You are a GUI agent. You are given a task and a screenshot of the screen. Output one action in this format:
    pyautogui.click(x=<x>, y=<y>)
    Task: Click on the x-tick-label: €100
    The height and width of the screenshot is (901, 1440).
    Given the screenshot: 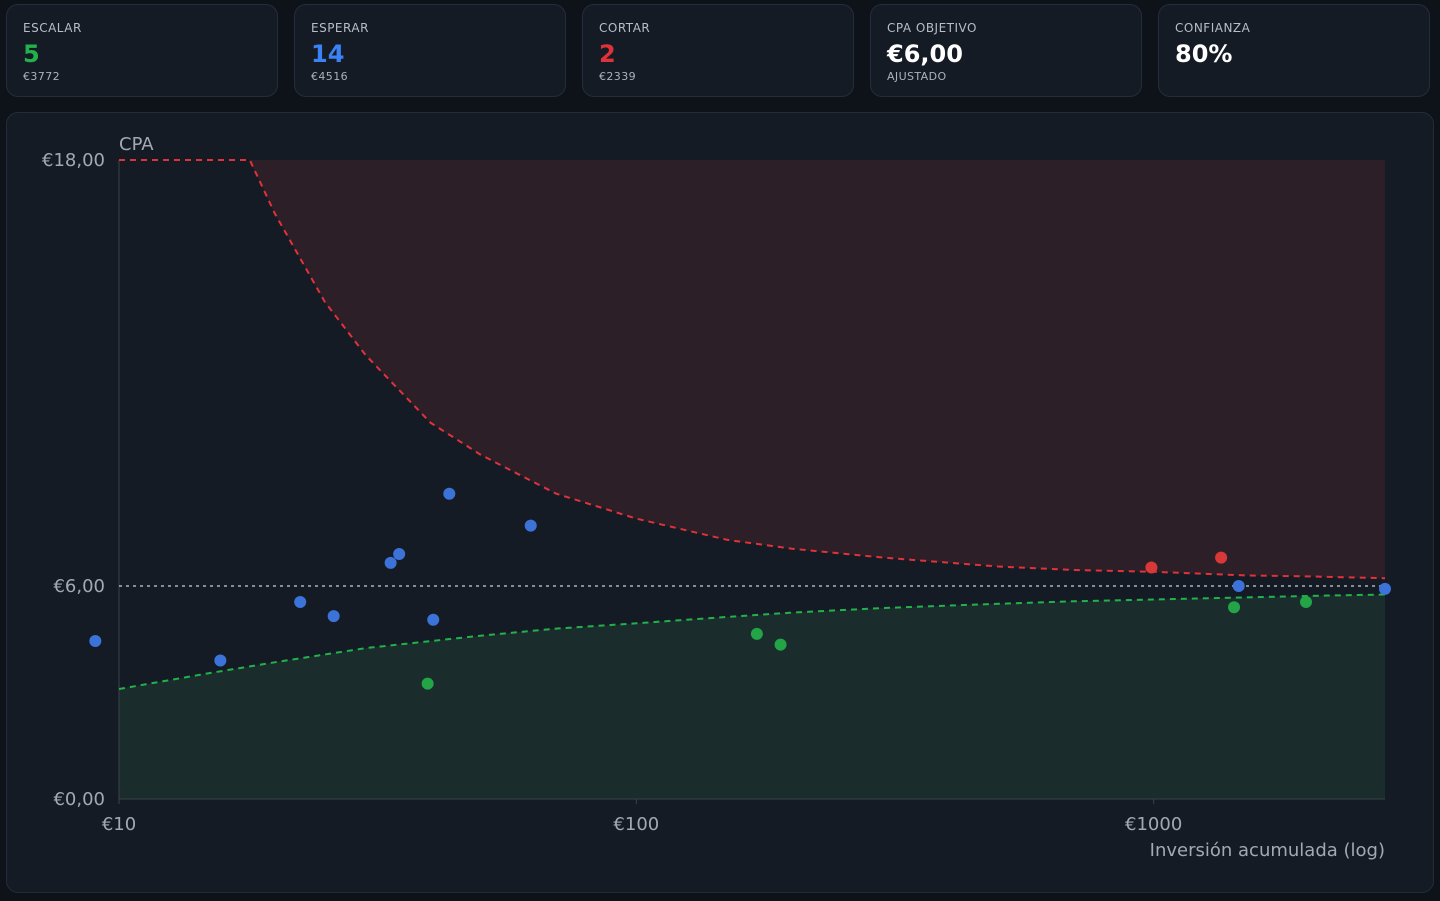 What is the action you would take?
    pyautogui.click(x=636, y=824)
    